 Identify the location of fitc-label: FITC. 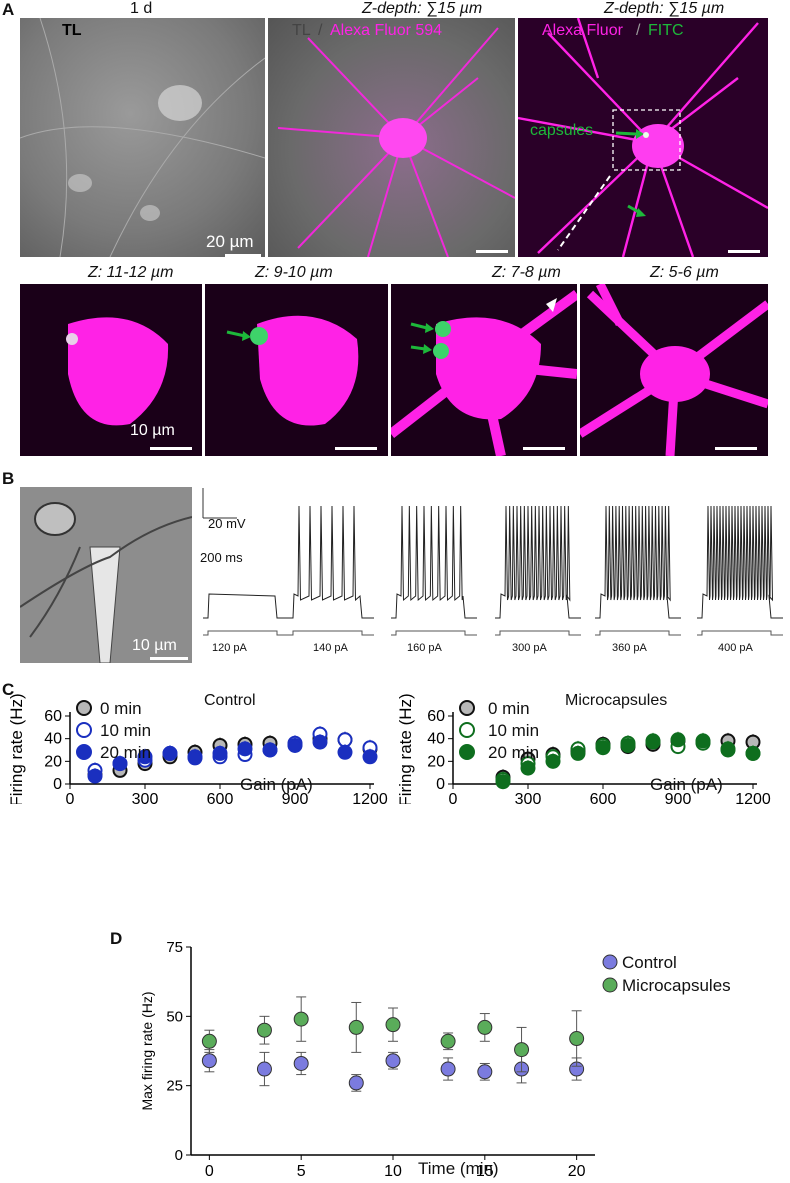
(666, 30).